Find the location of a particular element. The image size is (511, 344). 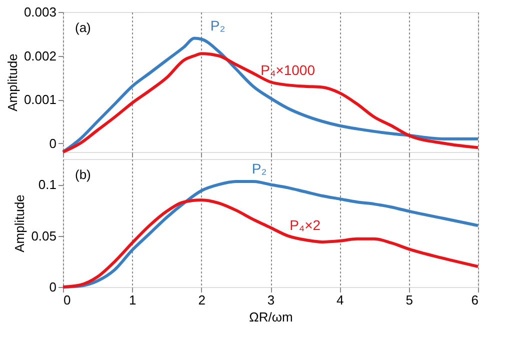

x-tick-label: 1 is located at coordinates (132, 300).